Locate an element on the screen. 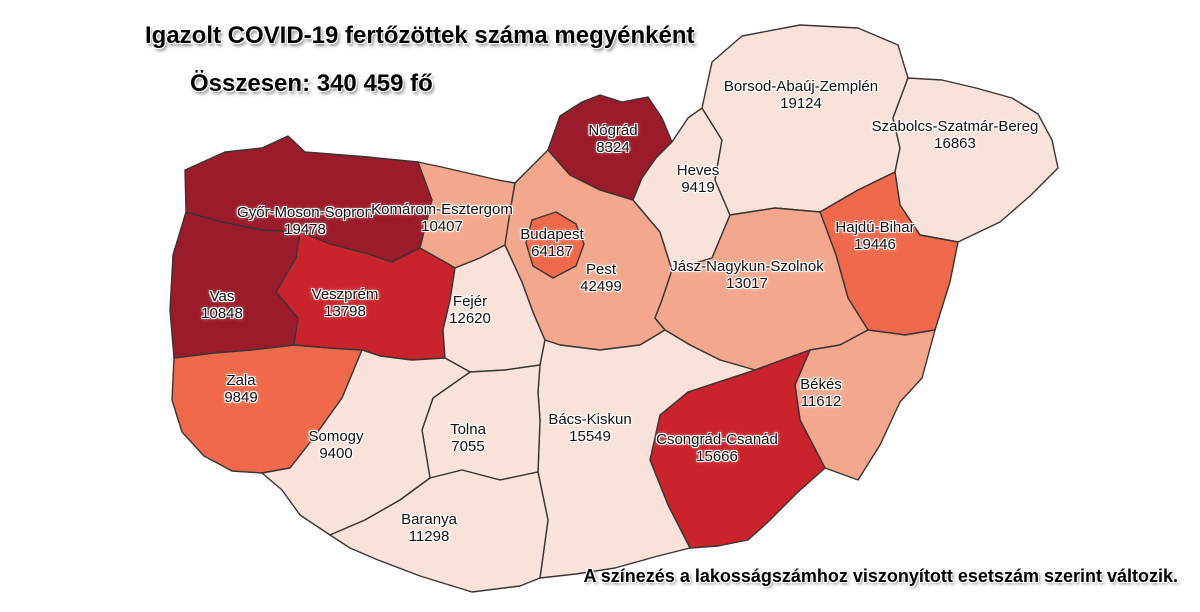 The image size is (1200, 612). county-nograd is located at coordinates (610, 147).